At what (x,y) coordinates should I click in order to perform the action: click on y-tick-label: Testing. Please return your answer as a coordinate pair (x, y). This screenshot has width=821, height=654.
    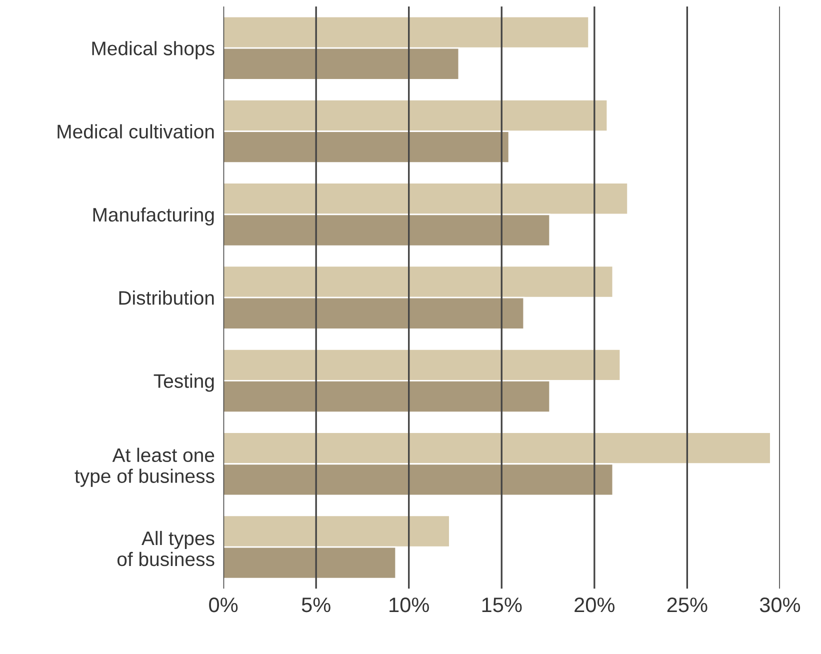
    Looking at the image, I should click on (184, 383).